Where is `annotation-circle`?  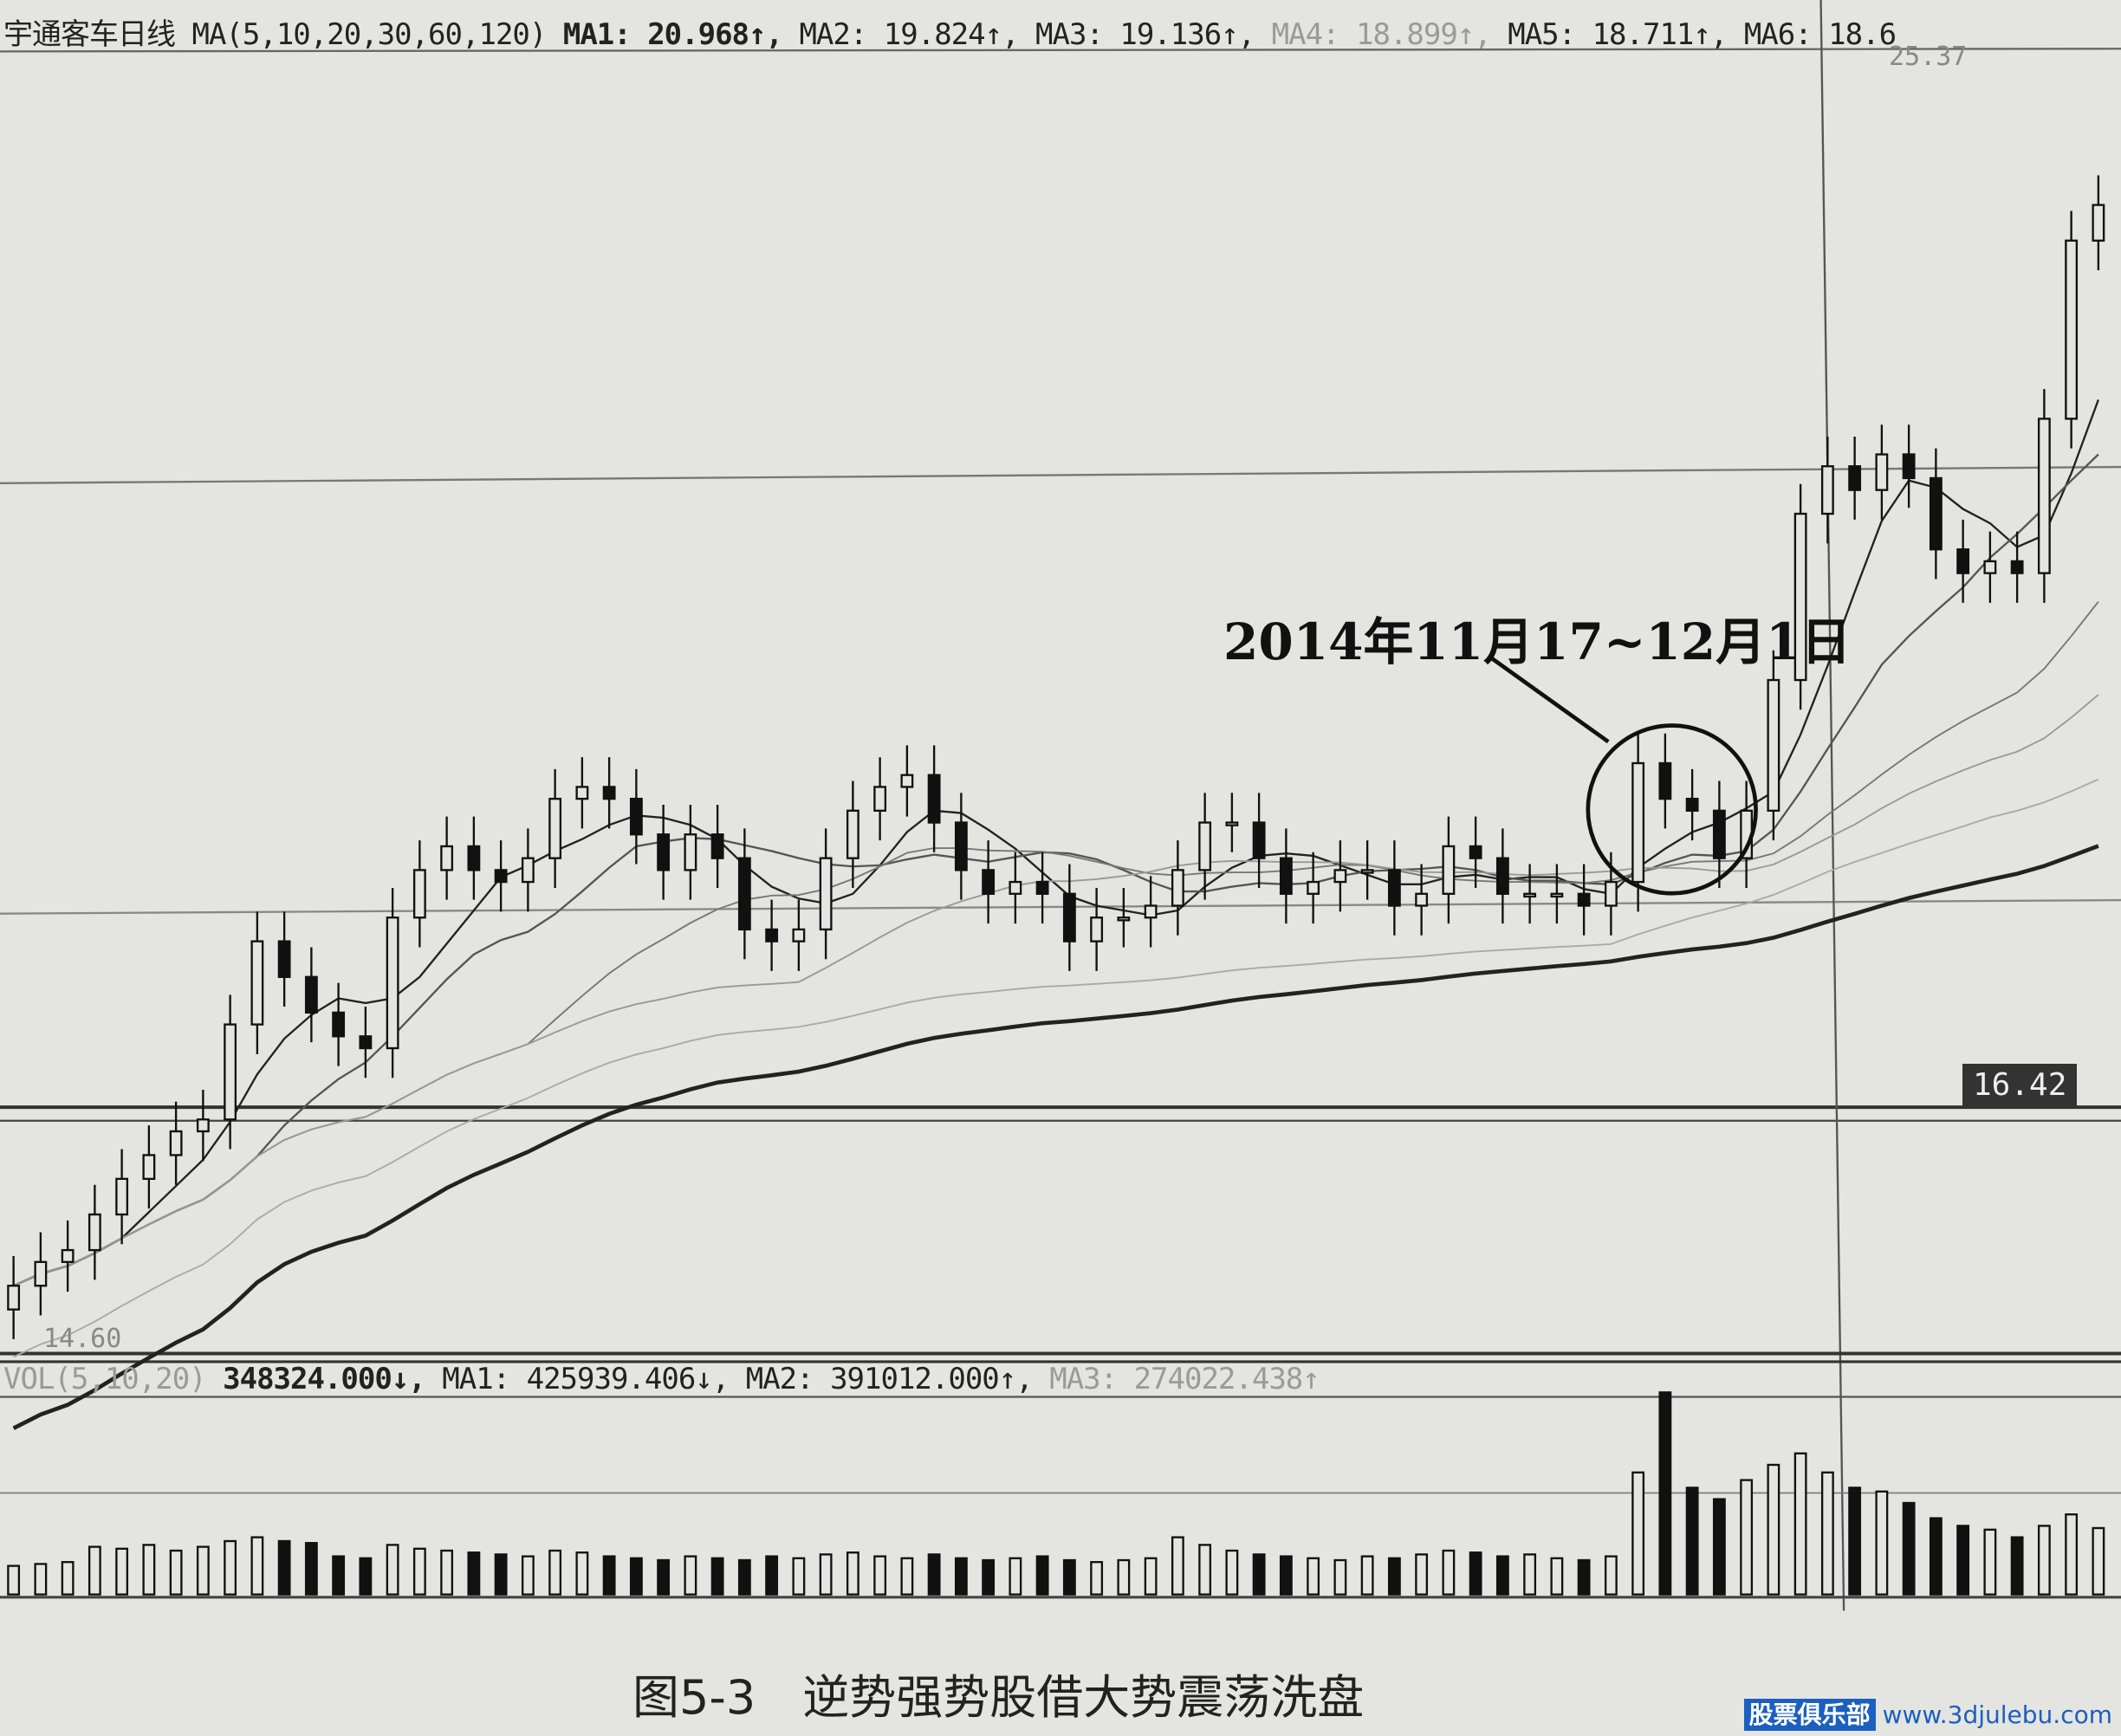
annotation-circle is located at coordinates (1672, 810).